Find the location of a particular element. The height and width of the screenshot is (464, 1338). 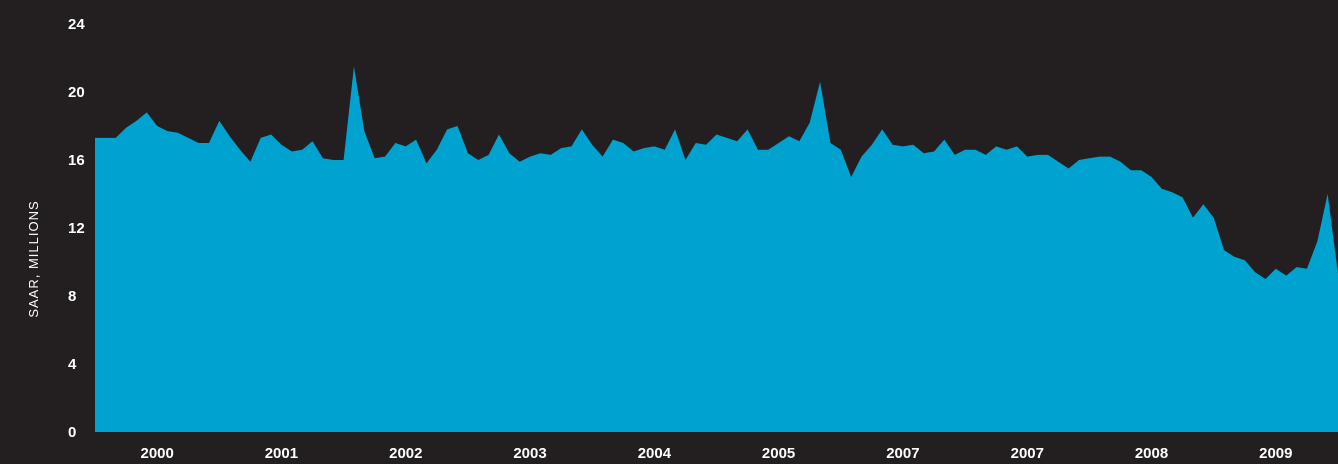

y-tick-label: 20 is located at coordinates (76, 92).